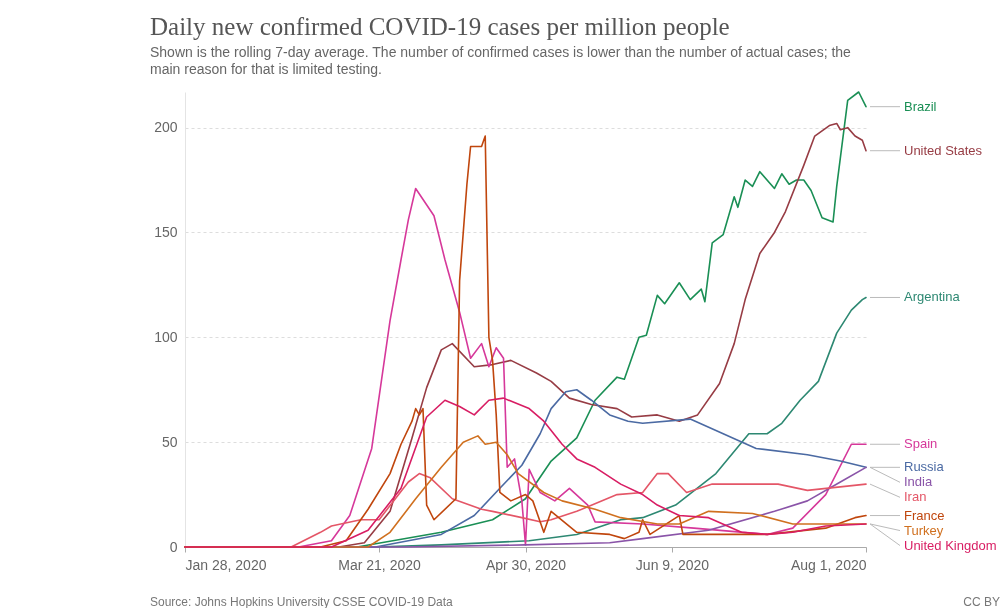 The width and height of the screenshot is (1004, 608). I want to click on text: France, so click(924, 515).